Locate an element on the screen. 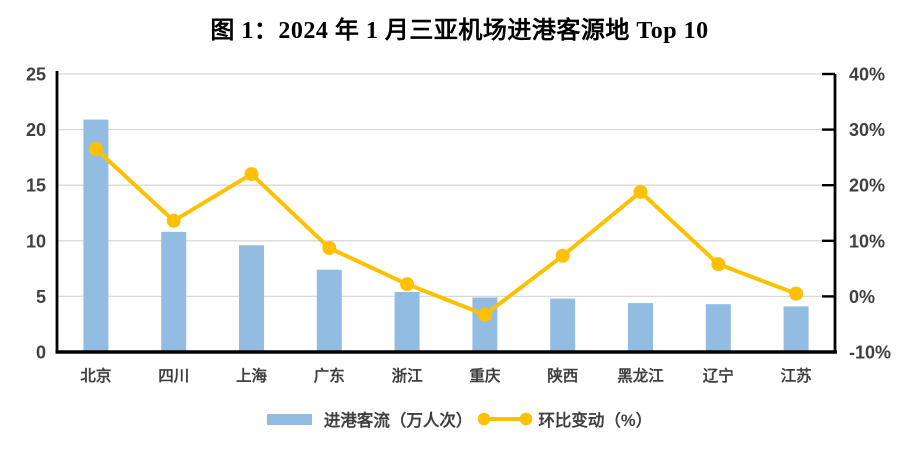  left-axis-tick-label-4: 5 is located at coordinates (41, 297).